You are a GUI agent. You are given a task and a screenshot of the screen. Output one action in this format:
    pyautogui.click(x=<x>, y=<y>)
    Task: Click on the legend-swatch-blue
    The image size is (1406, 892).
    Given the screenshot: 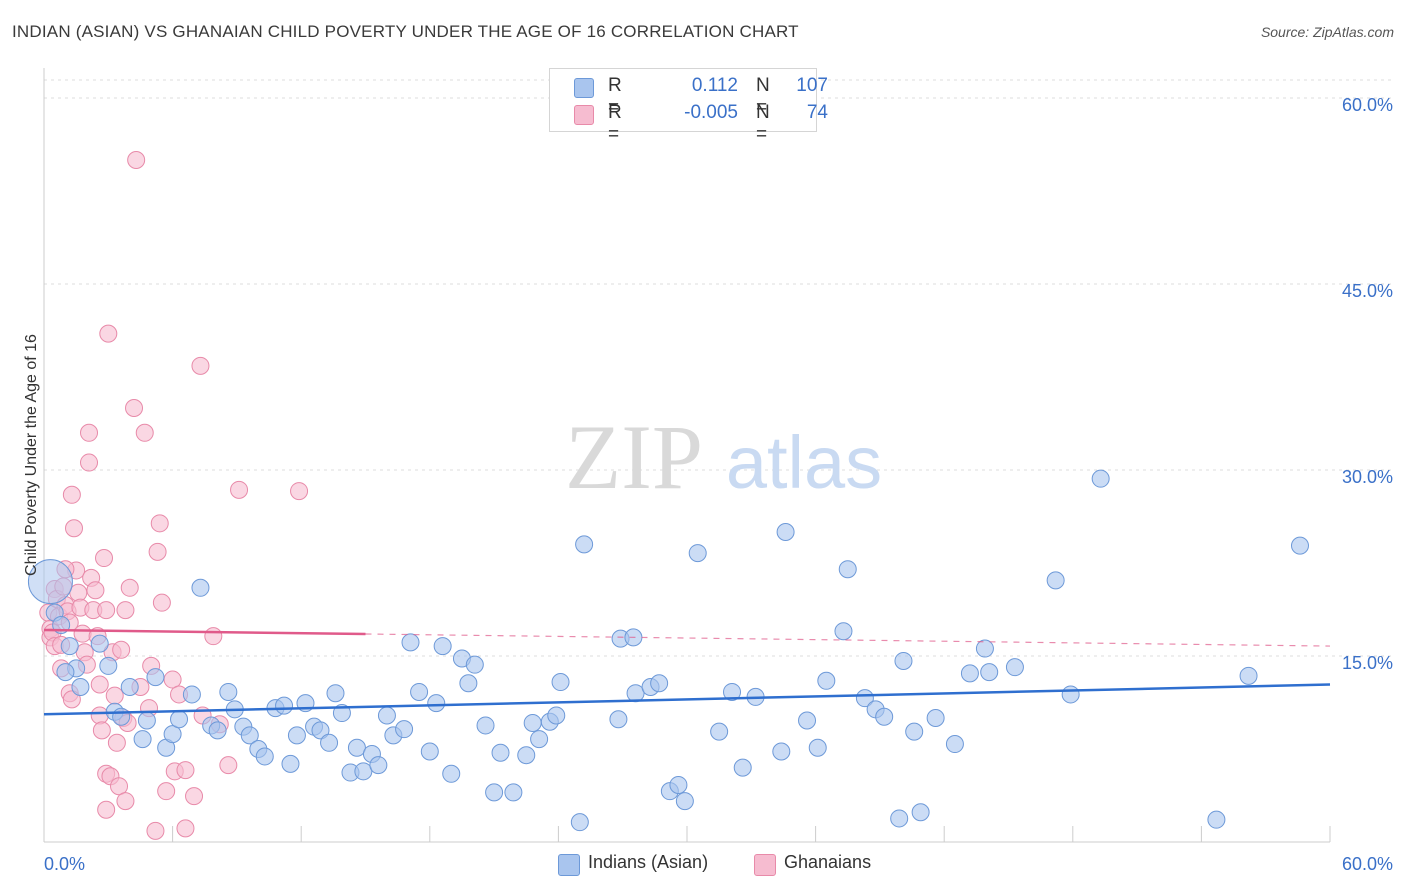 What is the action you would take?
    pyautogui.click(x=569, y=865)
    